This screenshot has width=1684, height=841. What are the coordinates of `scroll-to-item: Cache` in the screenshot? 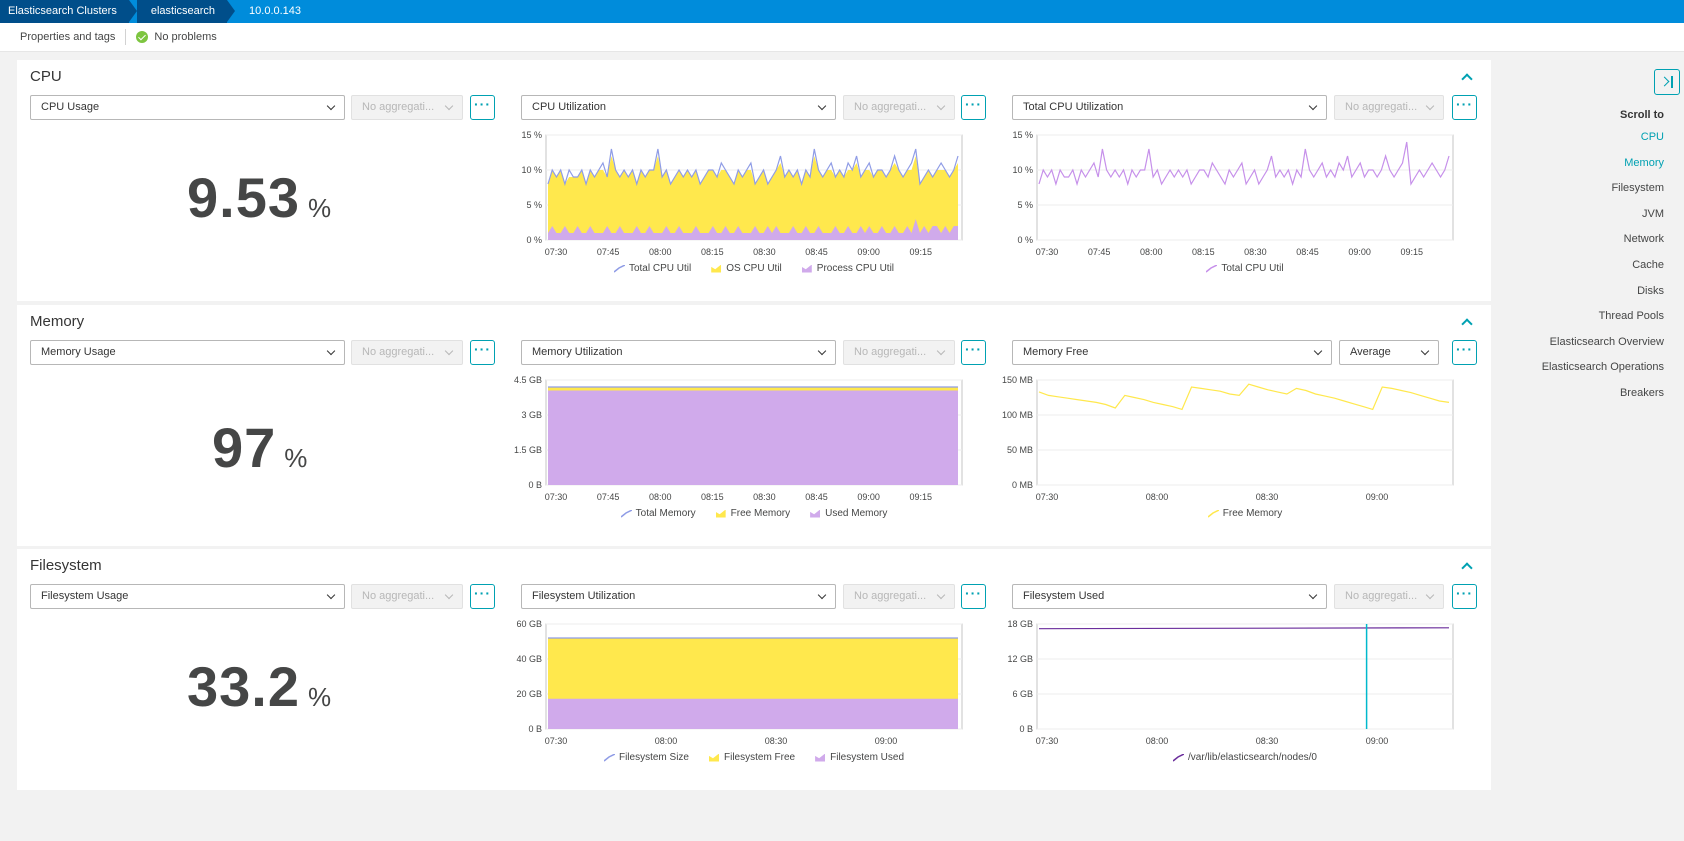 It's located at (1648, 265).